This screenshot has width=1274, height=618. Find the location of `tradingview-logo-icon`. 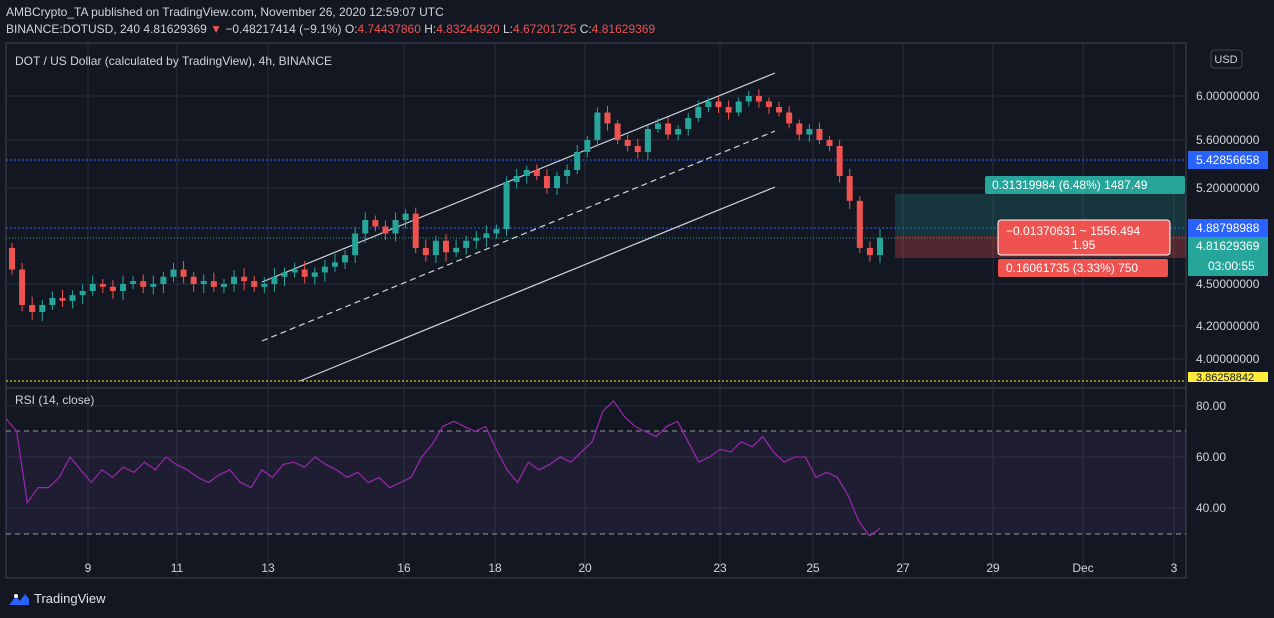

tradingview-logo-icon is located at coordinates (19, 599).